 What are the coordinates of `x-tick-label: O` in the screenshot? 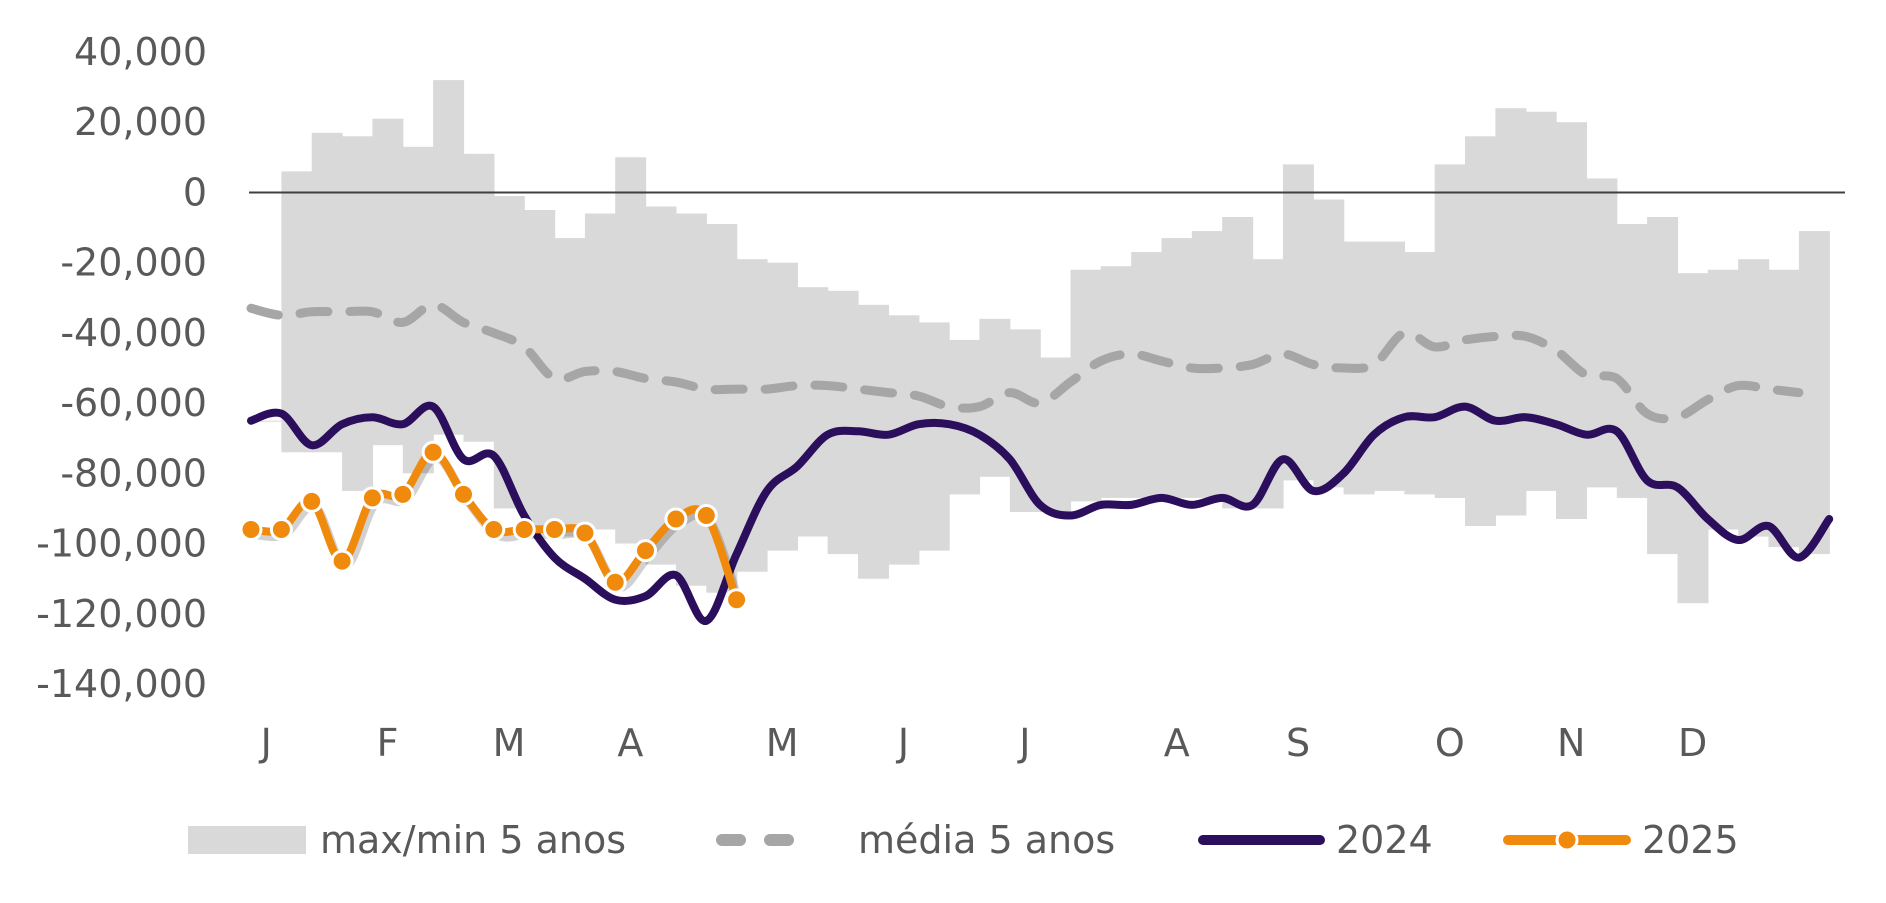 It's located at (1450, 743).